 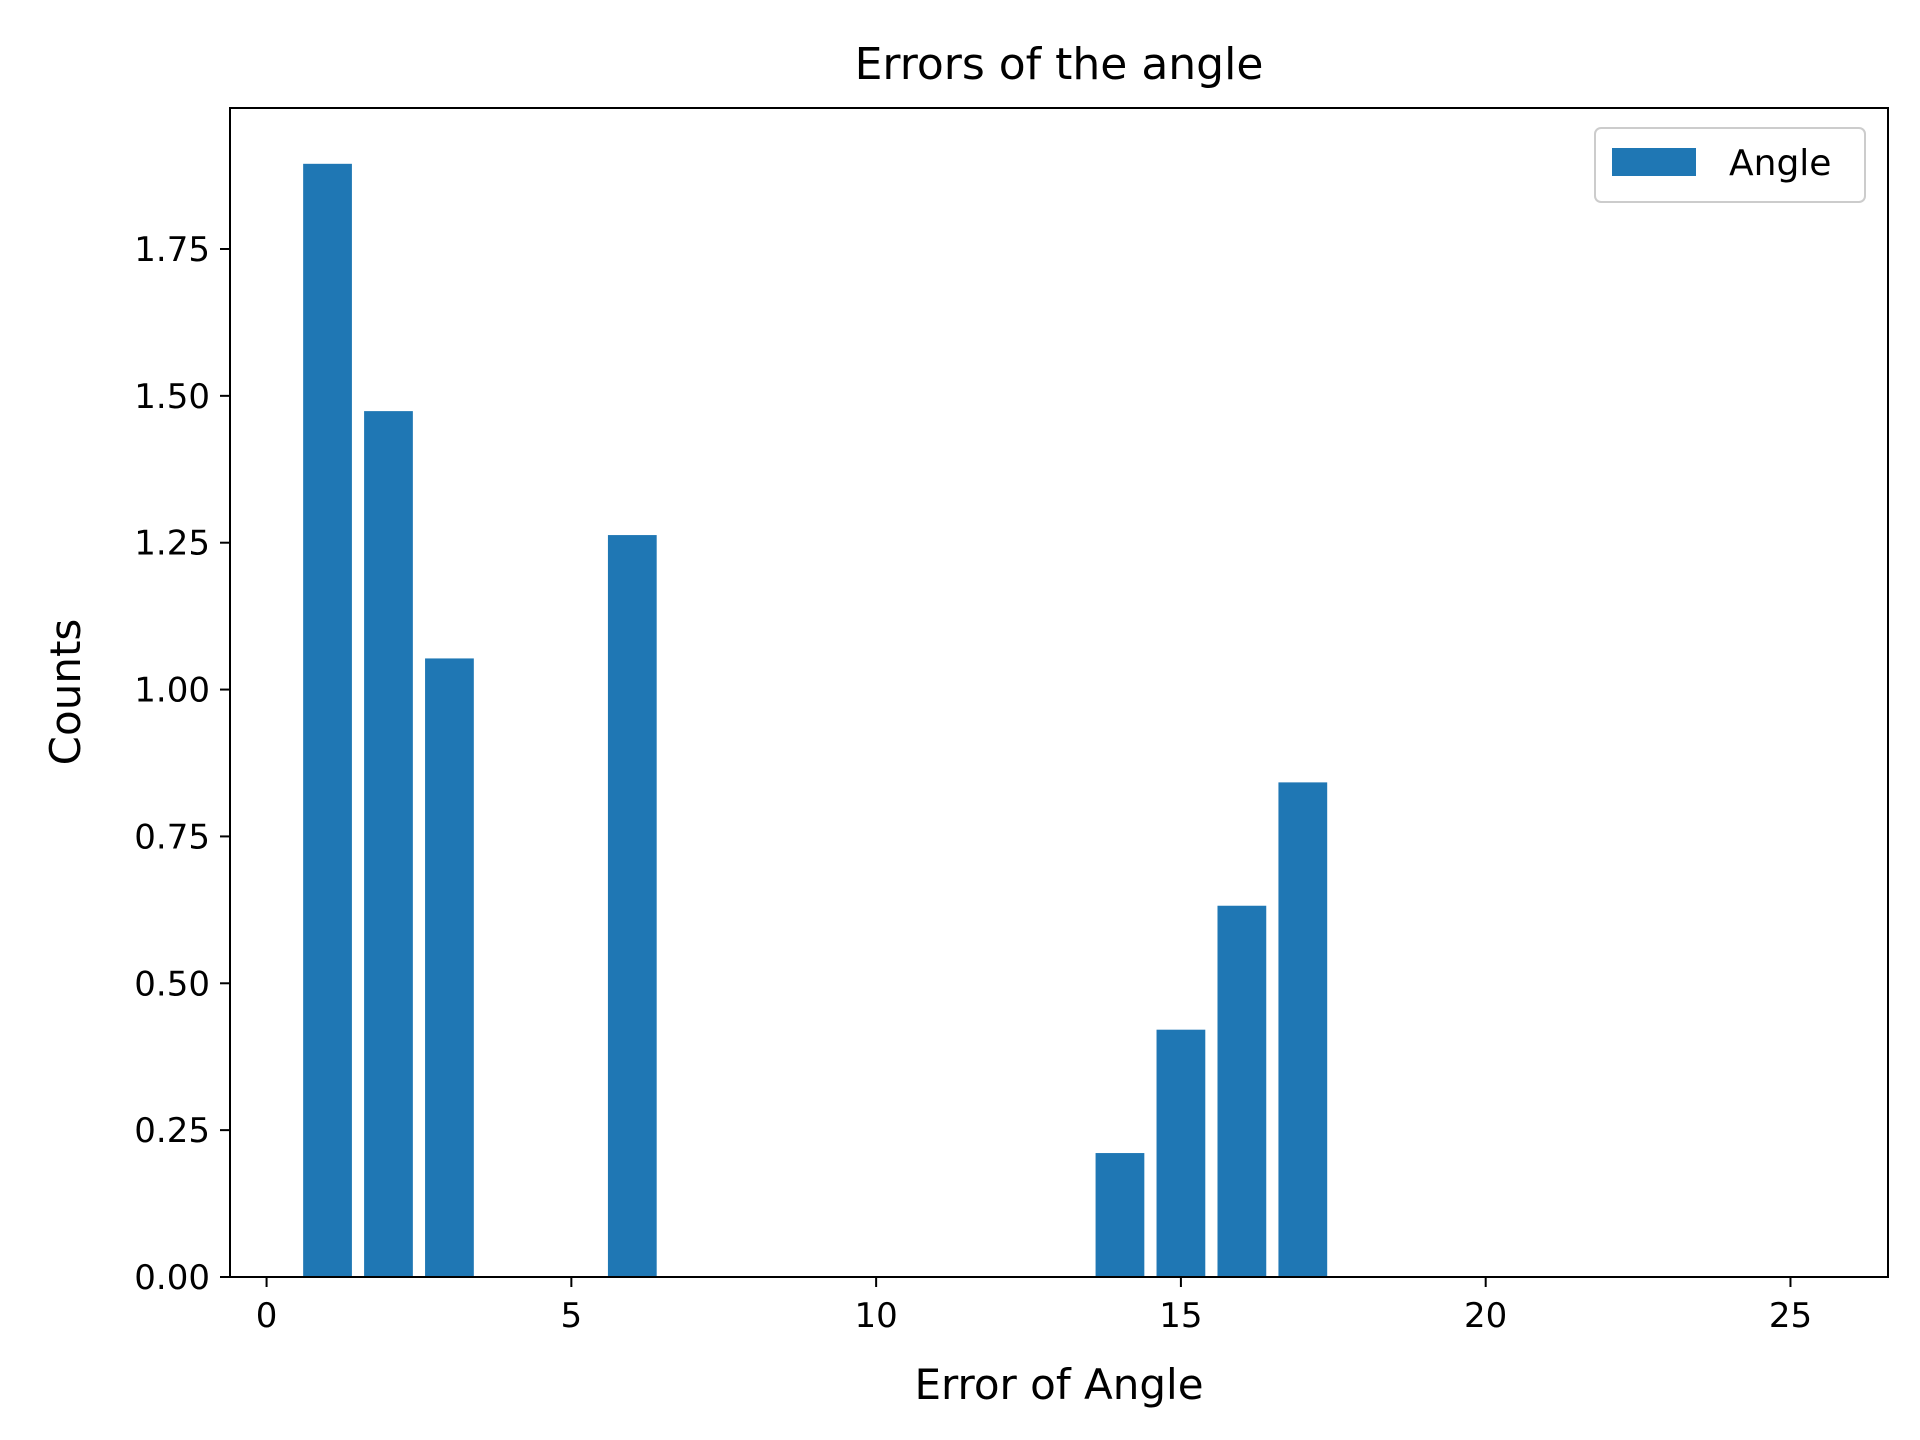 I want to click on y-axis-label: Counts, so click(x=65, y=692).